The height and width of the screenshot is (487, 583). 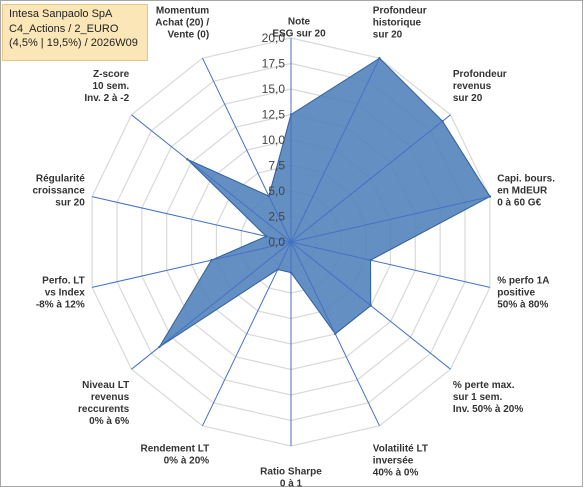 I want to click on category-label-line: 0% à 20%, so click(x=187, y=461).